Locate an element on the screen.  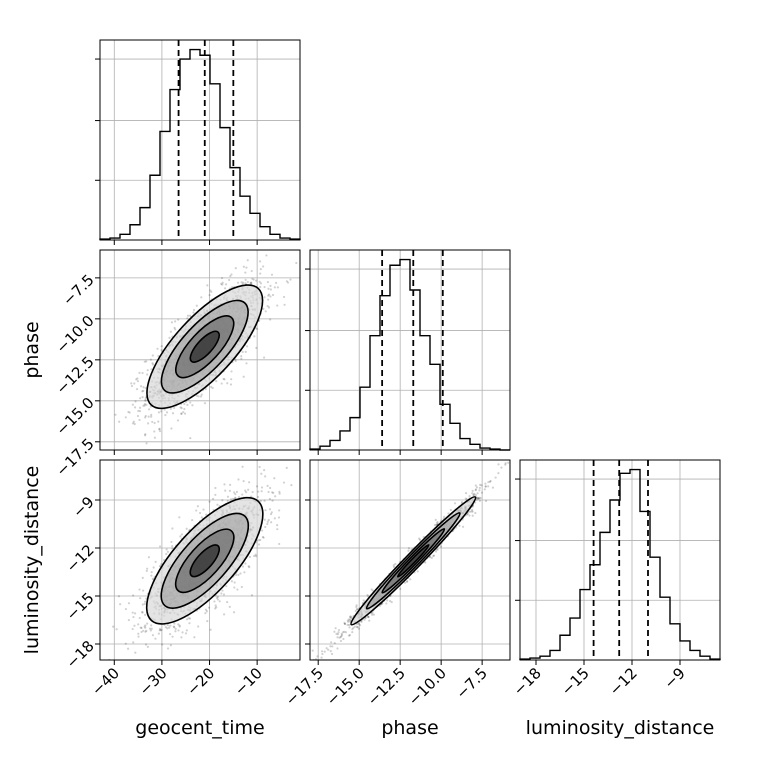
y-tick-label: −7.5 is located at coordinates (78, 290).